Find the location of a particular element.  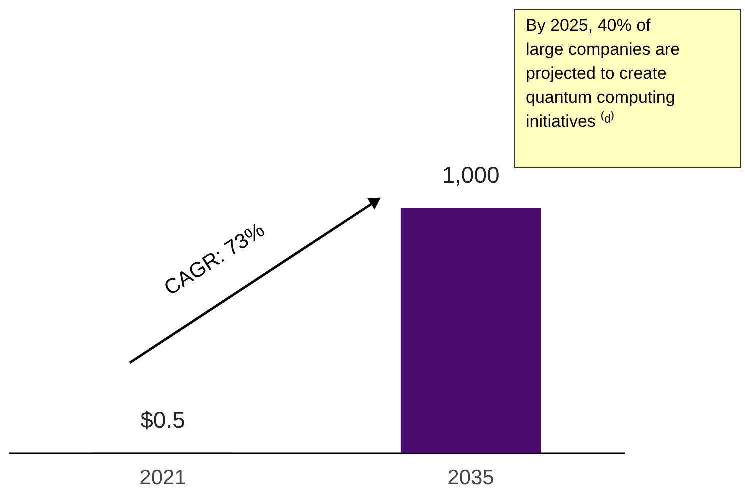

x-tick-label: 2021 is located at coordinates (163, 478).